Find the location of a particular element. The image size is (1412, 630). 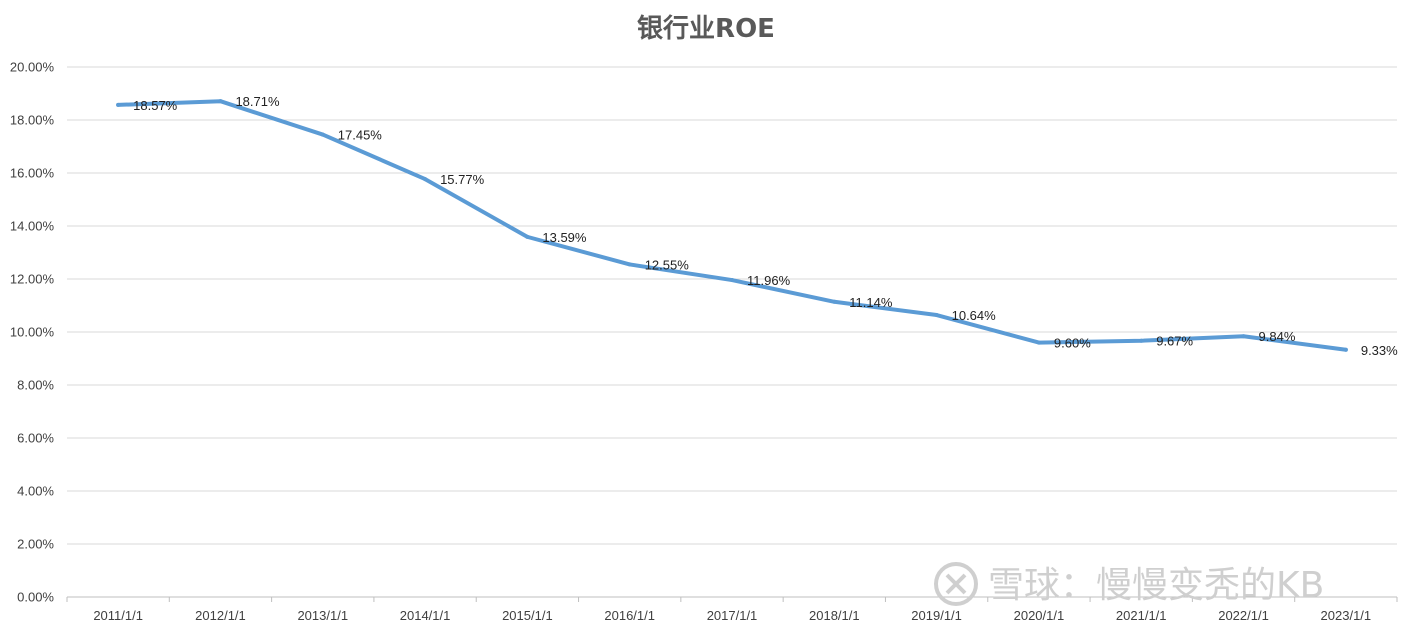

x-tick-label: 2020/1/1 is located at coordinates (1039, 615).